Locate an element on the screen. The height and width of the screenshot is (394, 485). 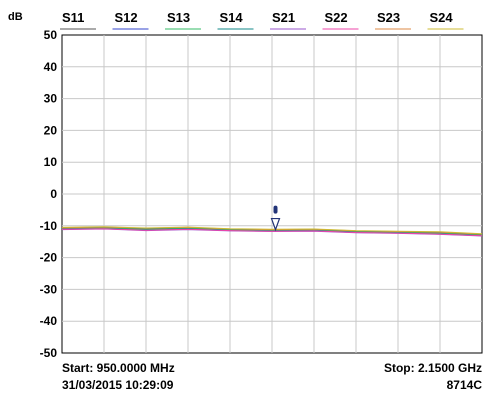
y-tick-label: 0 is located at coordinates (53, 194).